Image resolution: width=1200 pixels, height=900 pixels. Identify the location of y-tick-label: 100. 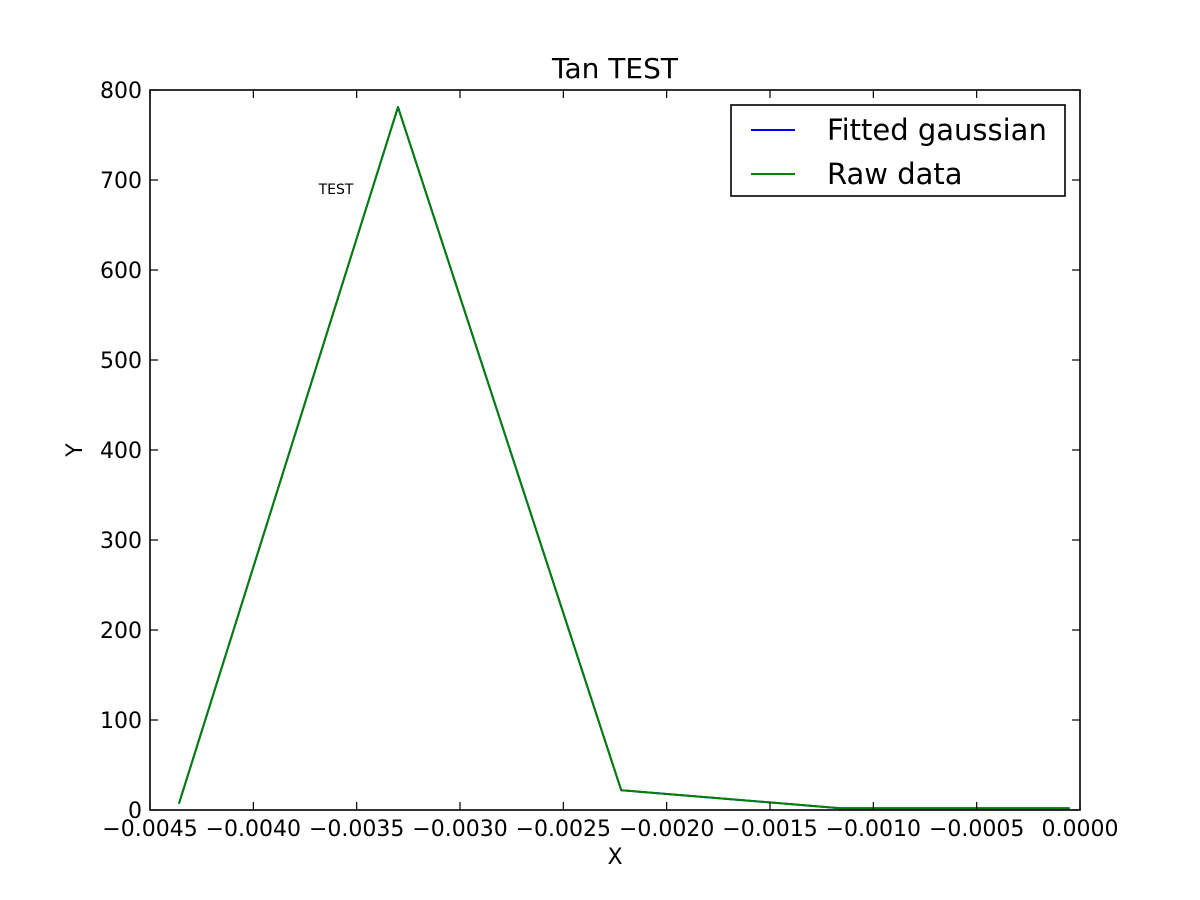
(121, 721).